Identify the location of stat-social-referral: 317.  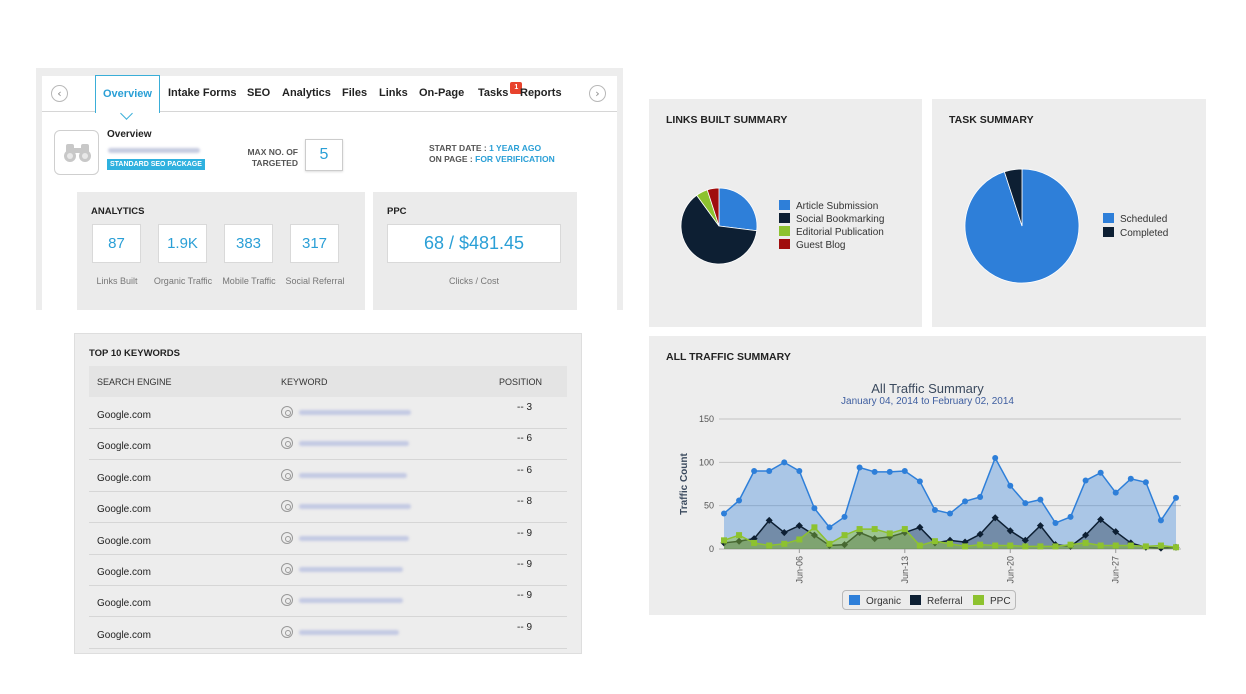
(314, 243).